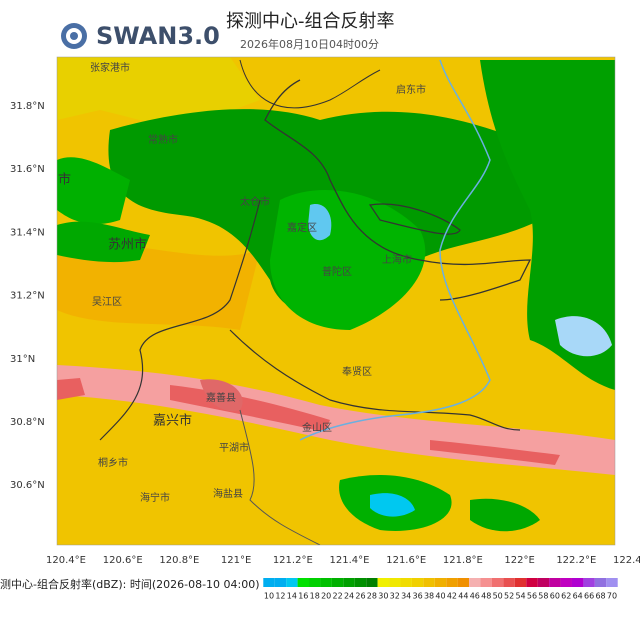 The height and width of the screenshot is (641, 640). What do you see at coordinates (626, 560) in the screenshot?
I see `lon-label: 122.4°E` at bounding box center [626, 560].